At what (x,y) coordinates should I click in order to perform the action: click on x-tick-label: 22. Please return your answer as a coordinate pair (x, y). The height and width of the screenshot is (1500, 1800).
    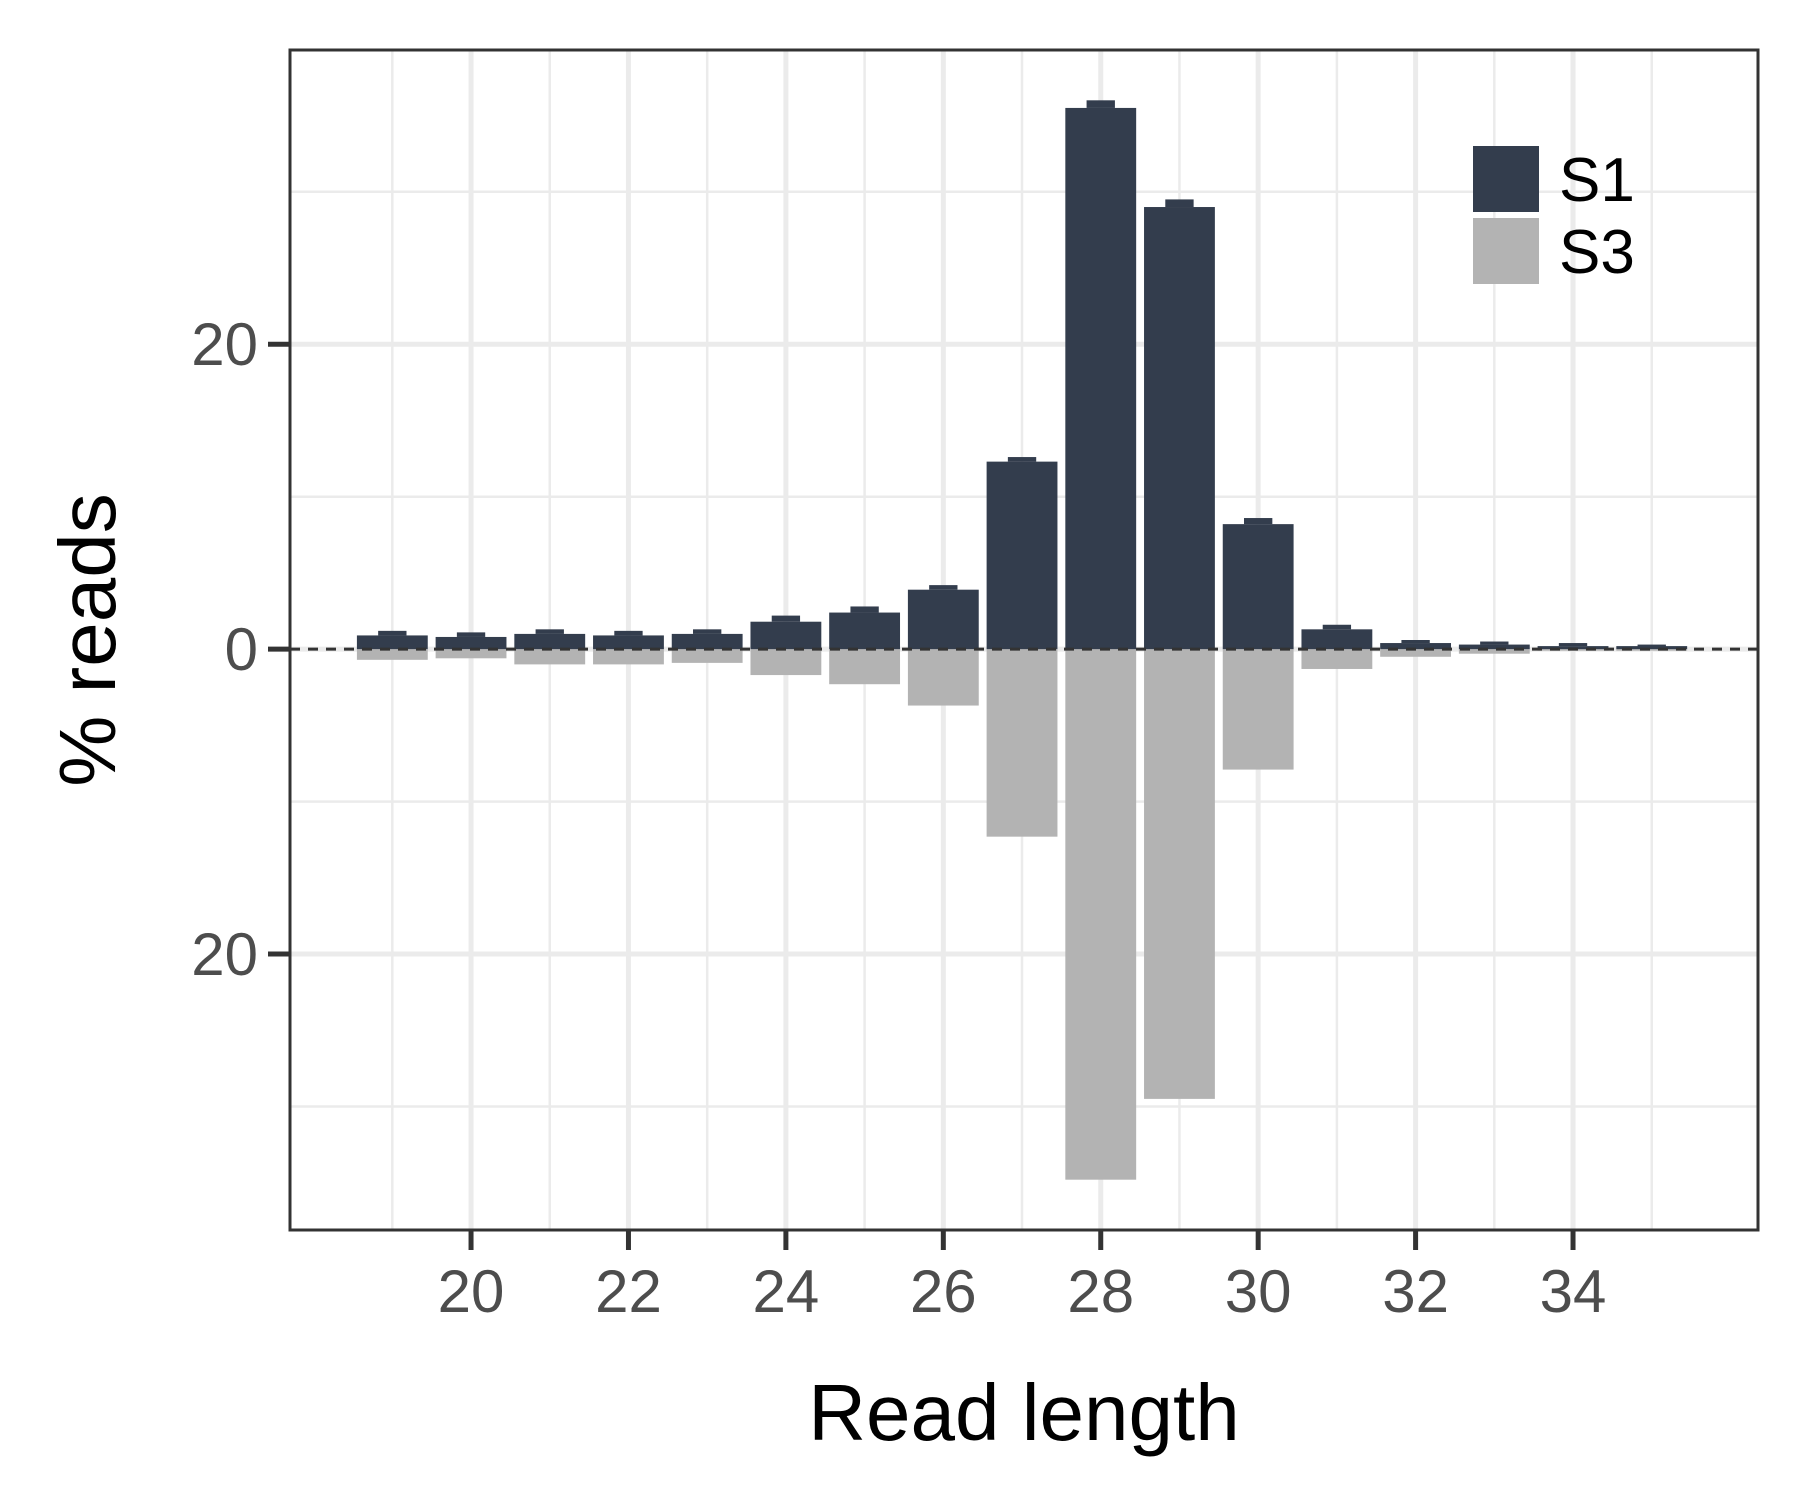
    Looking at the image, I should click on (628, 1291).